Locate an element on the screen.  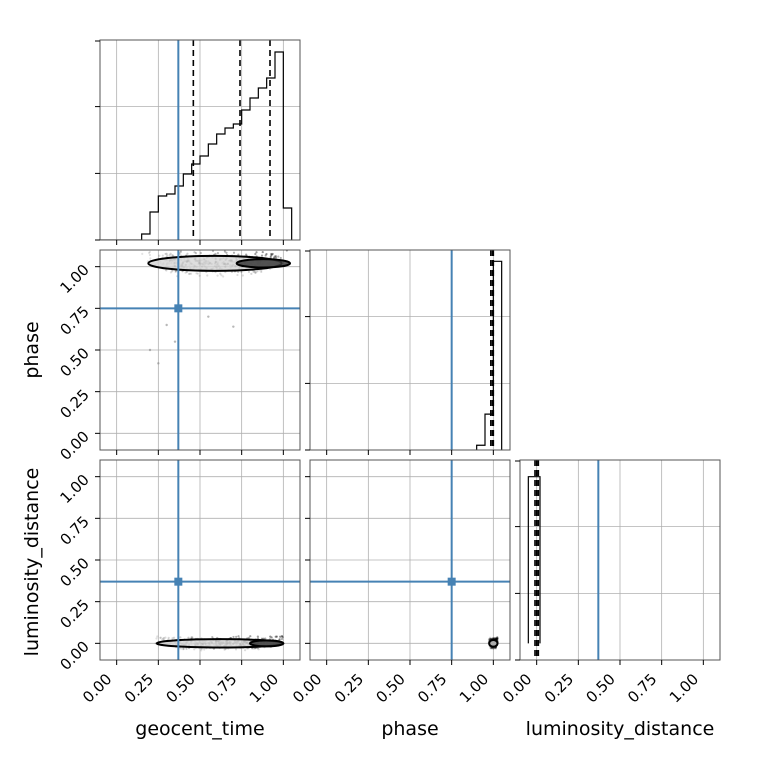
scatter-phase-vs-luminosity_distance-xtick-label-3: 0.75 is located at coordinates (432, 688).